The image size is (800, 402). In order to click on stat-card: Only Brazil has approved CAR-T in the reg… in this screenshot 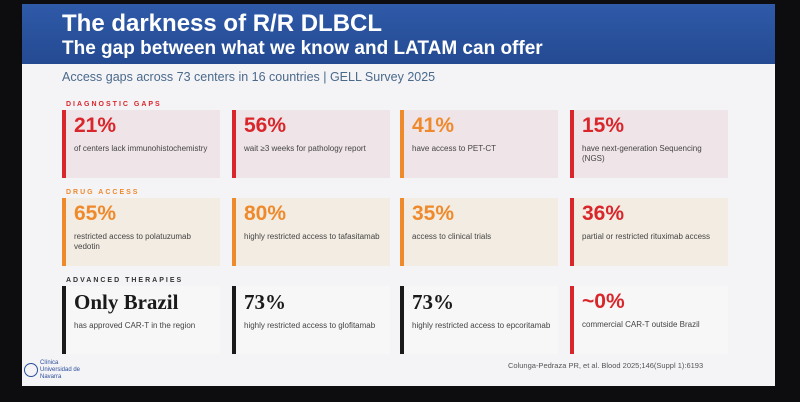, I will do `click(141, 320)`.